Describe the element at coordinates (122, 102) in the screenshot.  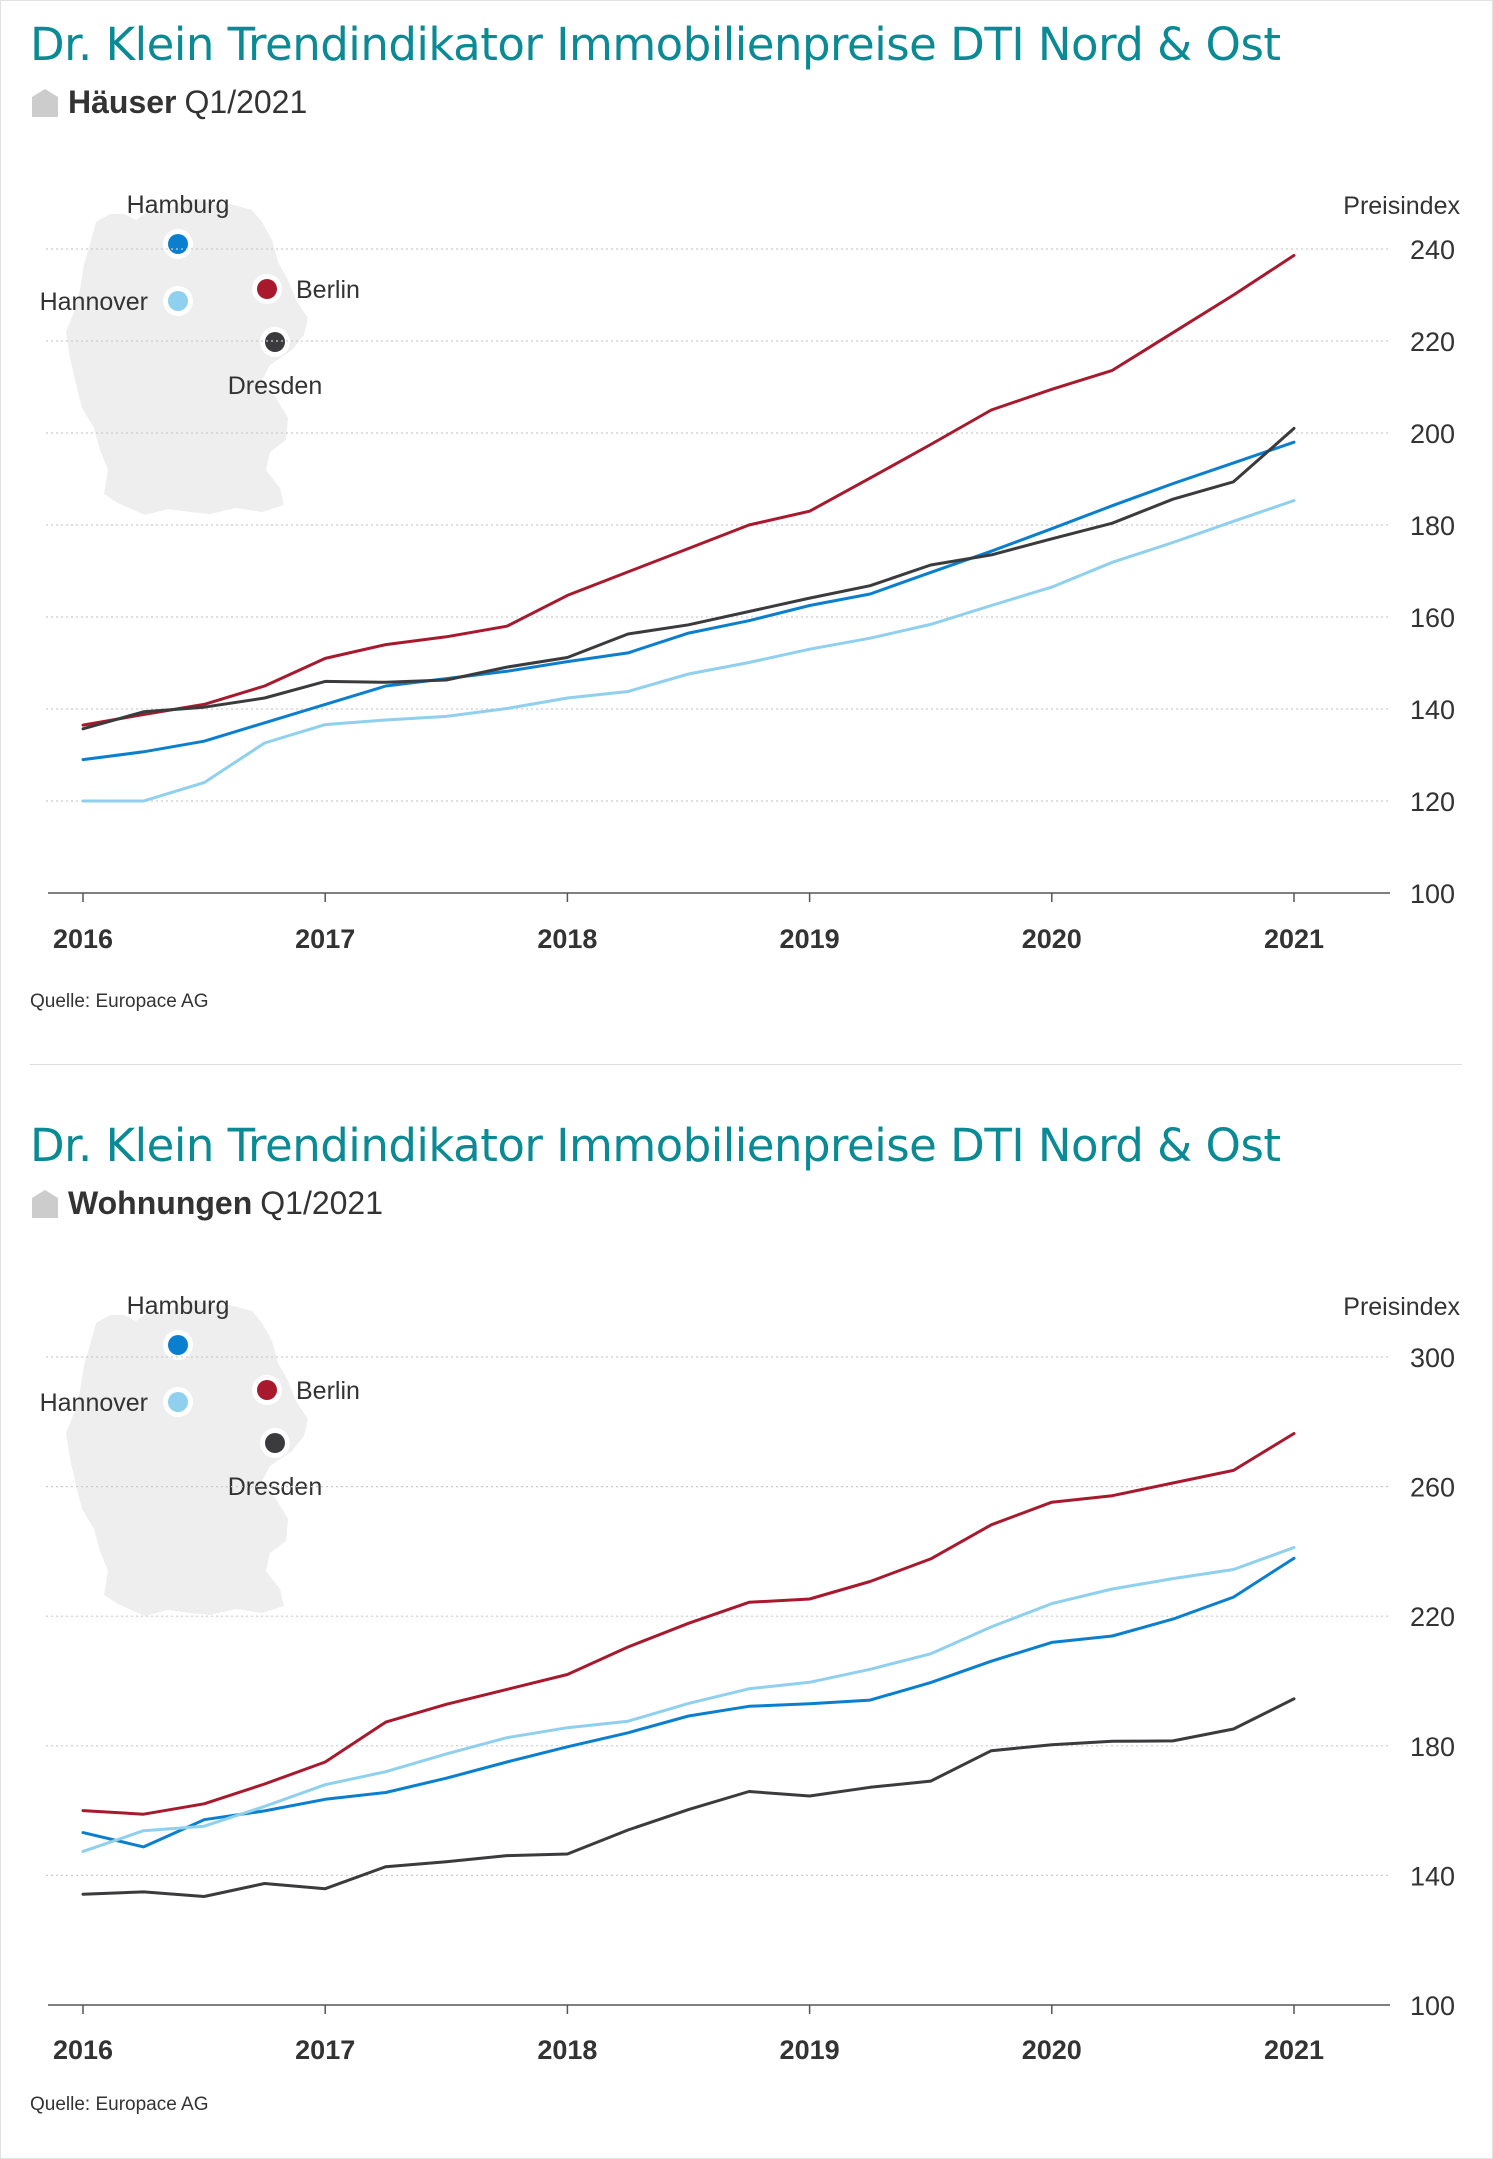
I see `subtitle-category: Häuser` at that location.